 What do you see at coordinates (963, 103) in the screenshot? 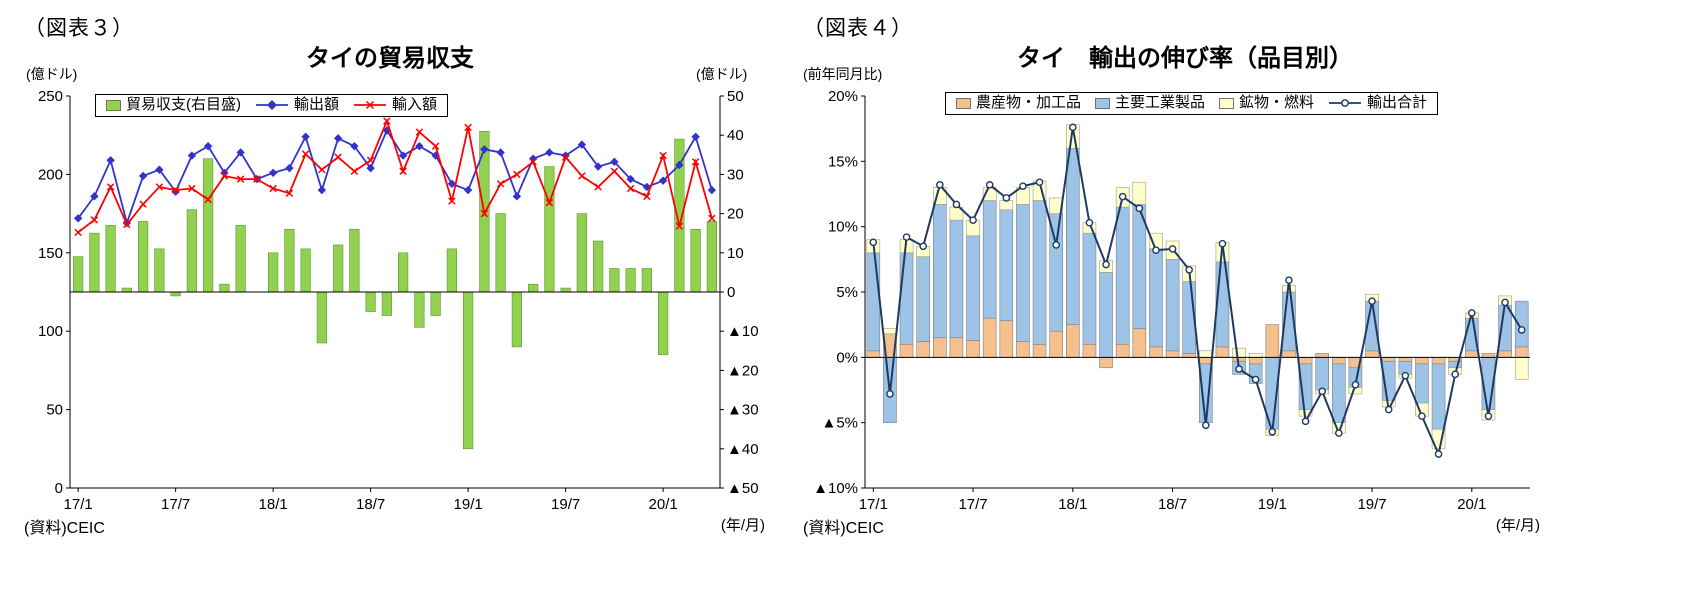
I see `agri-swatch-icon` at bounding box center [963, 103].